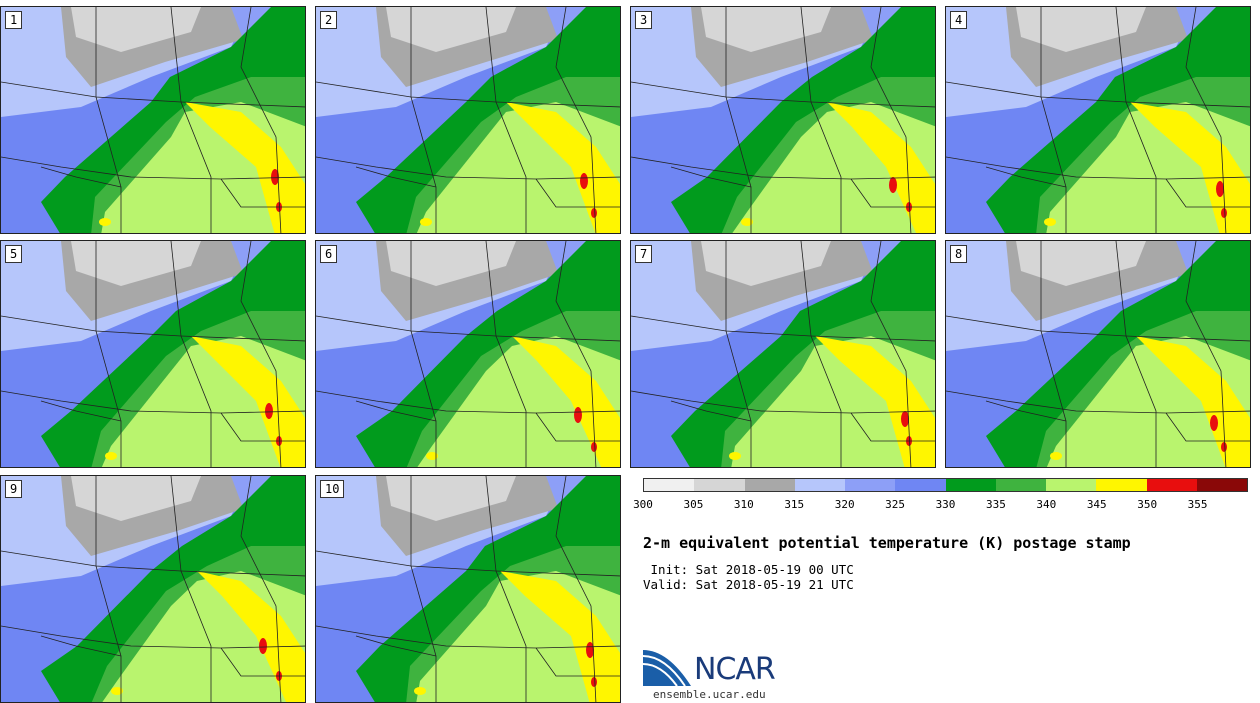 The width and height of the screenshot is (1260, 703). I want to click on ensemble-member-panel: 4, so click(1098, 120).